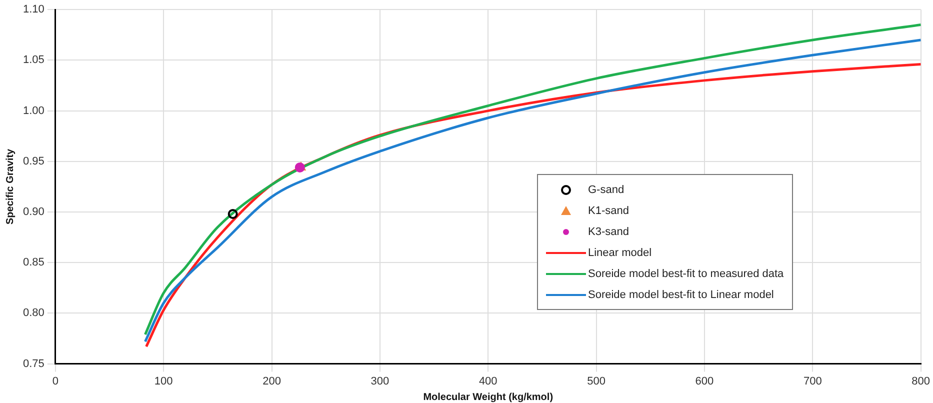 The height and width of the screenshot is (403, 933). Describe the element at coordinates (33, 313) in the screenshot. I see `y-tick-label: 0.80` at that location.